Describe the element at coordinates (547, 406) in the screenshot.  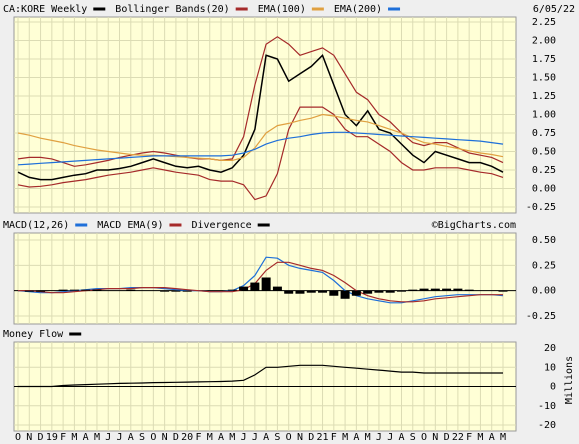
I see `y-tick-label: -10` at that location.